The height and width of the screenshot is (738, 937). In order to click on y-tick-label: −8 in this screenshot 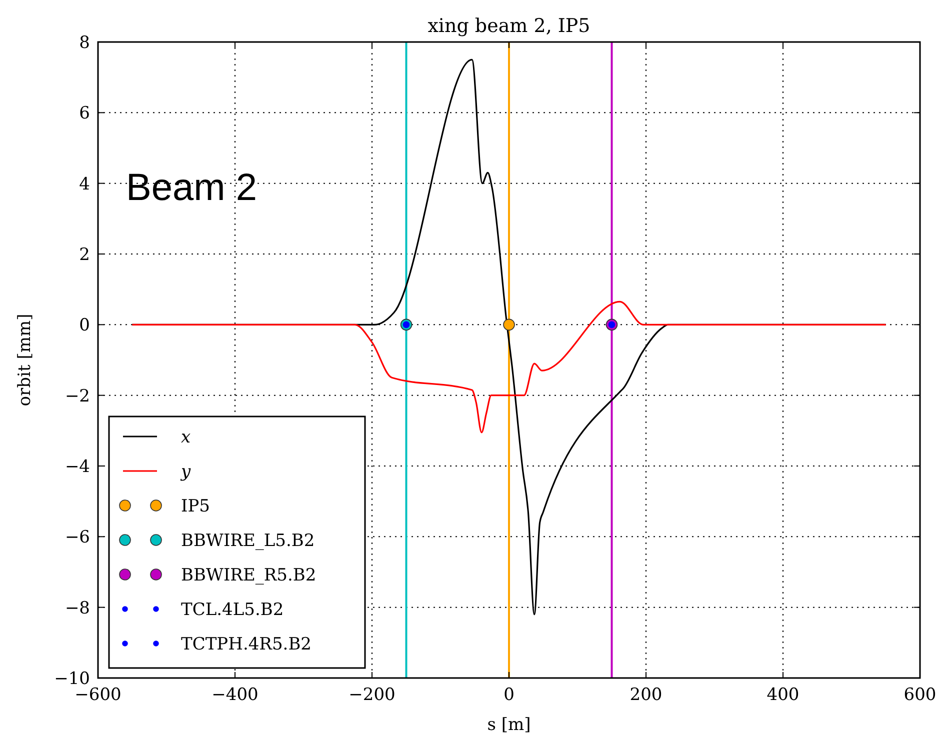, I will do `click(77, 608)`.